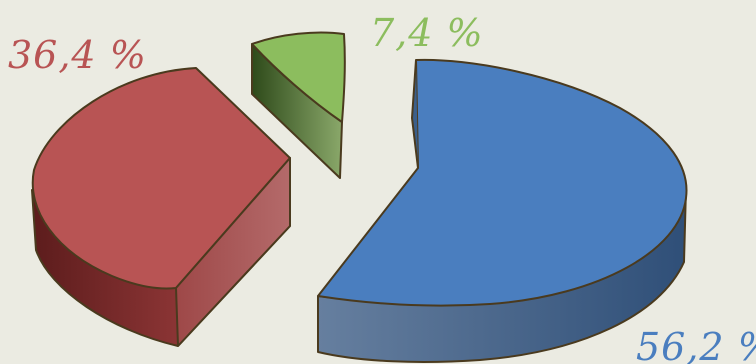 This screenshot has width=756, height=364. I want to click on slice-red-cut, so click(233, 252).